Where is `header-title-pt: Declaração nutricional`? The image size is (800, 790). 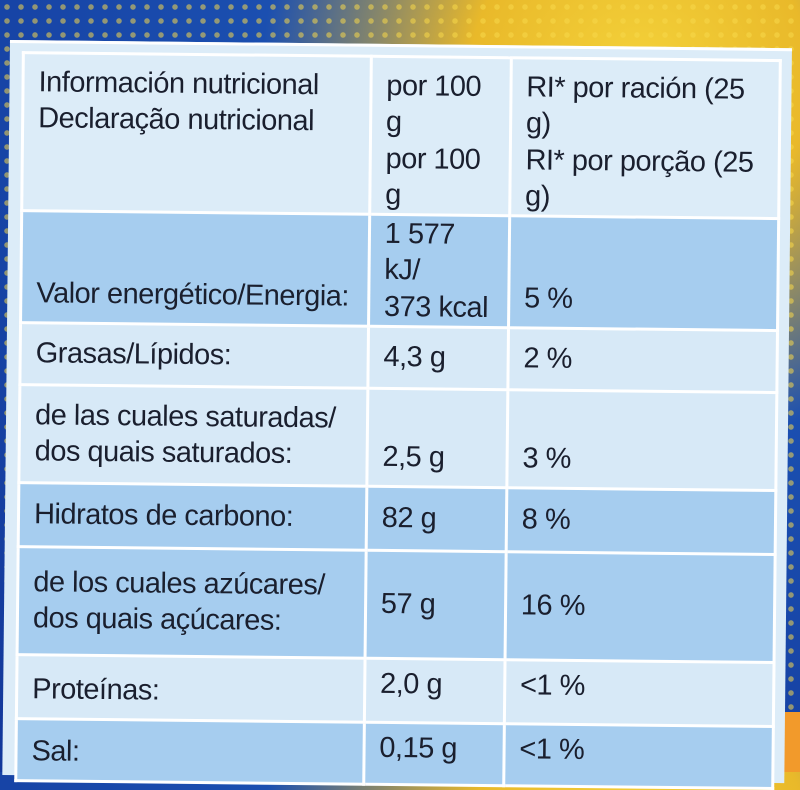
header-title-pt: Declaração nutricional is located at coordinates (176, 120).